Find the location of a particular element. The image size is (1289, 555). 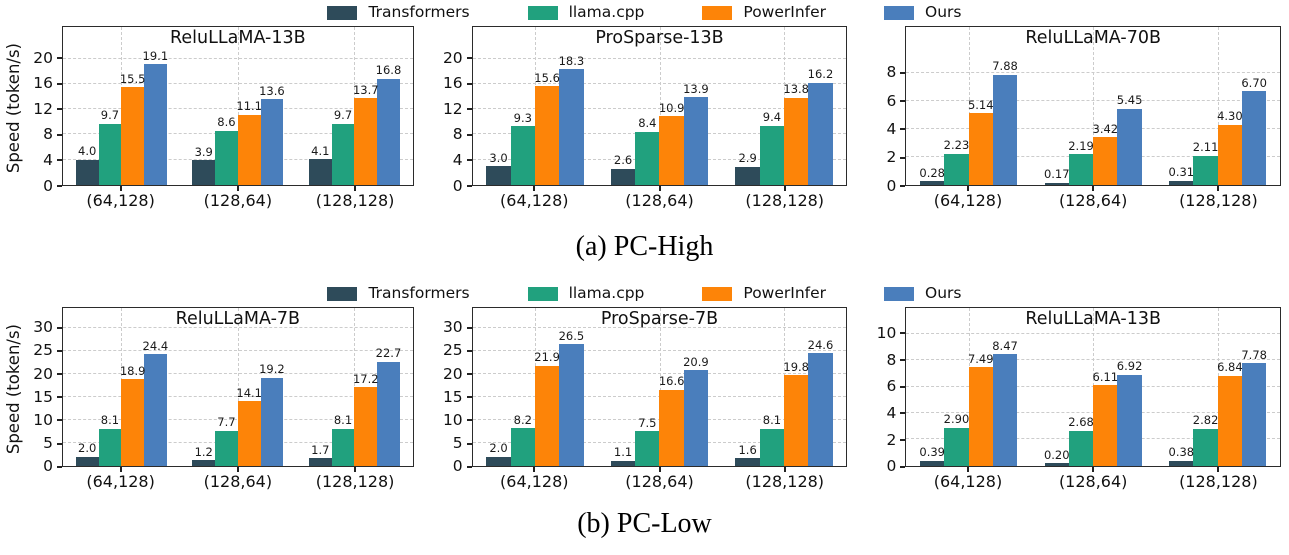

bar-powerinfer: 15.6 is located at coordinates (547, 106).